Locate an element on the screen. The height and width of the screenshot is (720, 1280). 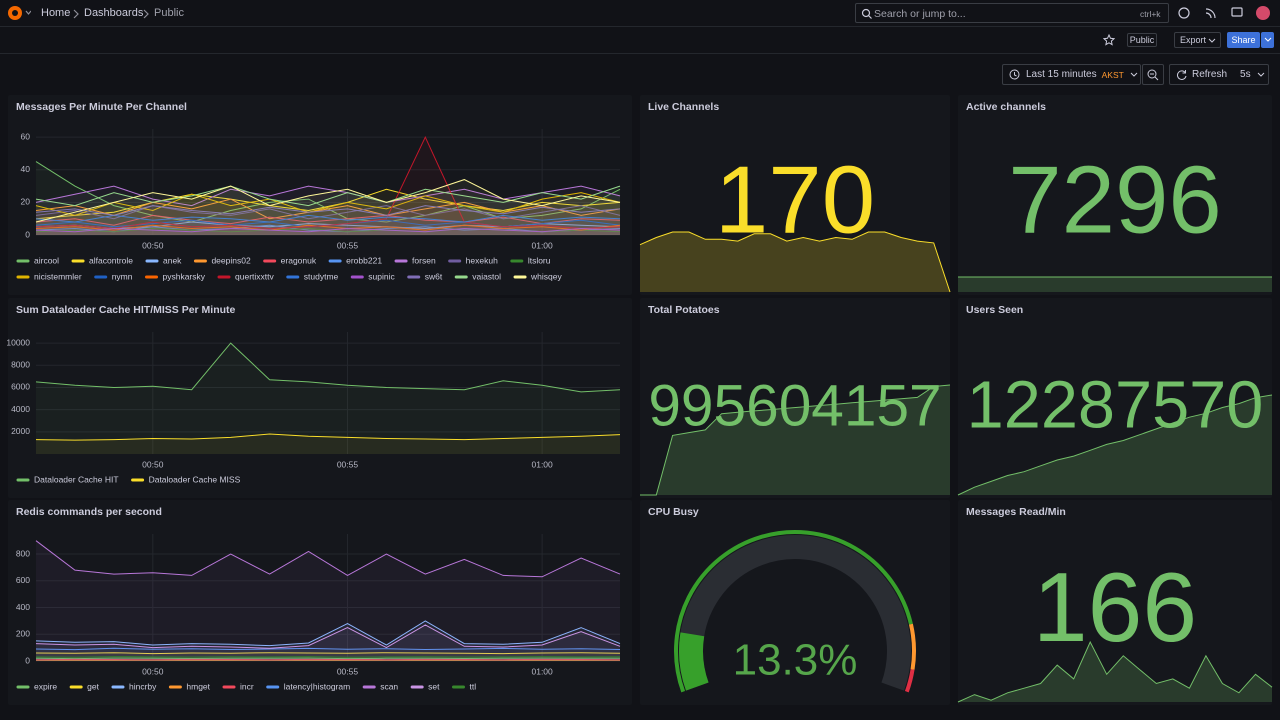
clock-icon is located at coordinates (1014, 74).